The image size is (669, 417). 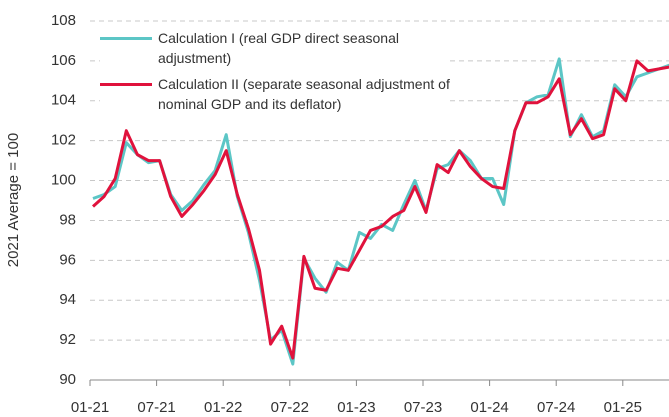 I want to click on x-tick-label: 07-23, so click(x=423, y=407).